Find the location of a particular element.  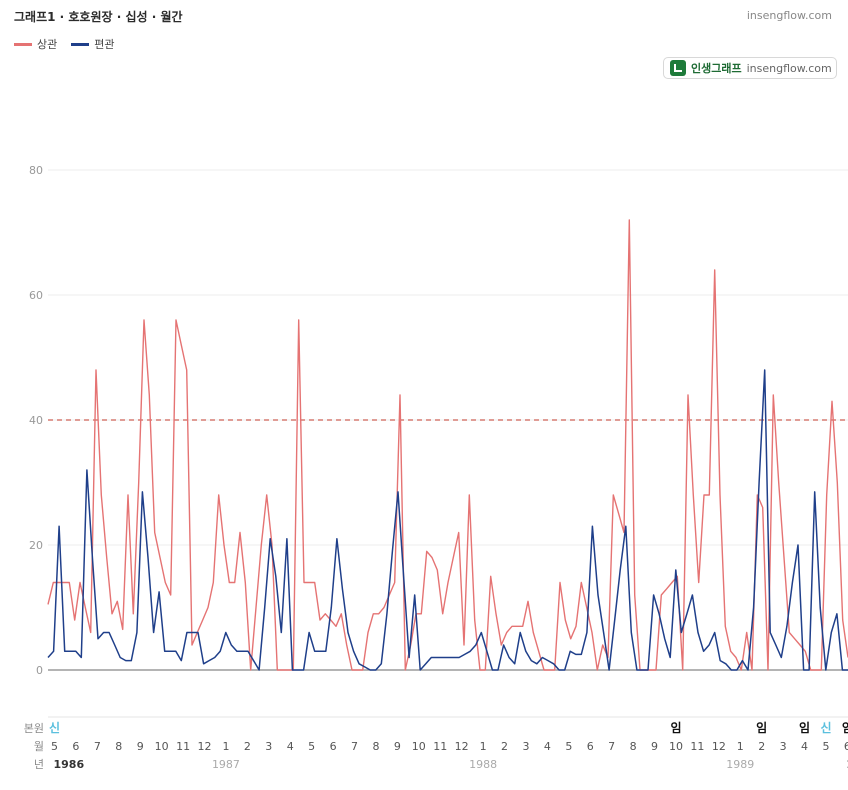

row-label-bonwon: 본원 is located at coordinates (34, 728).